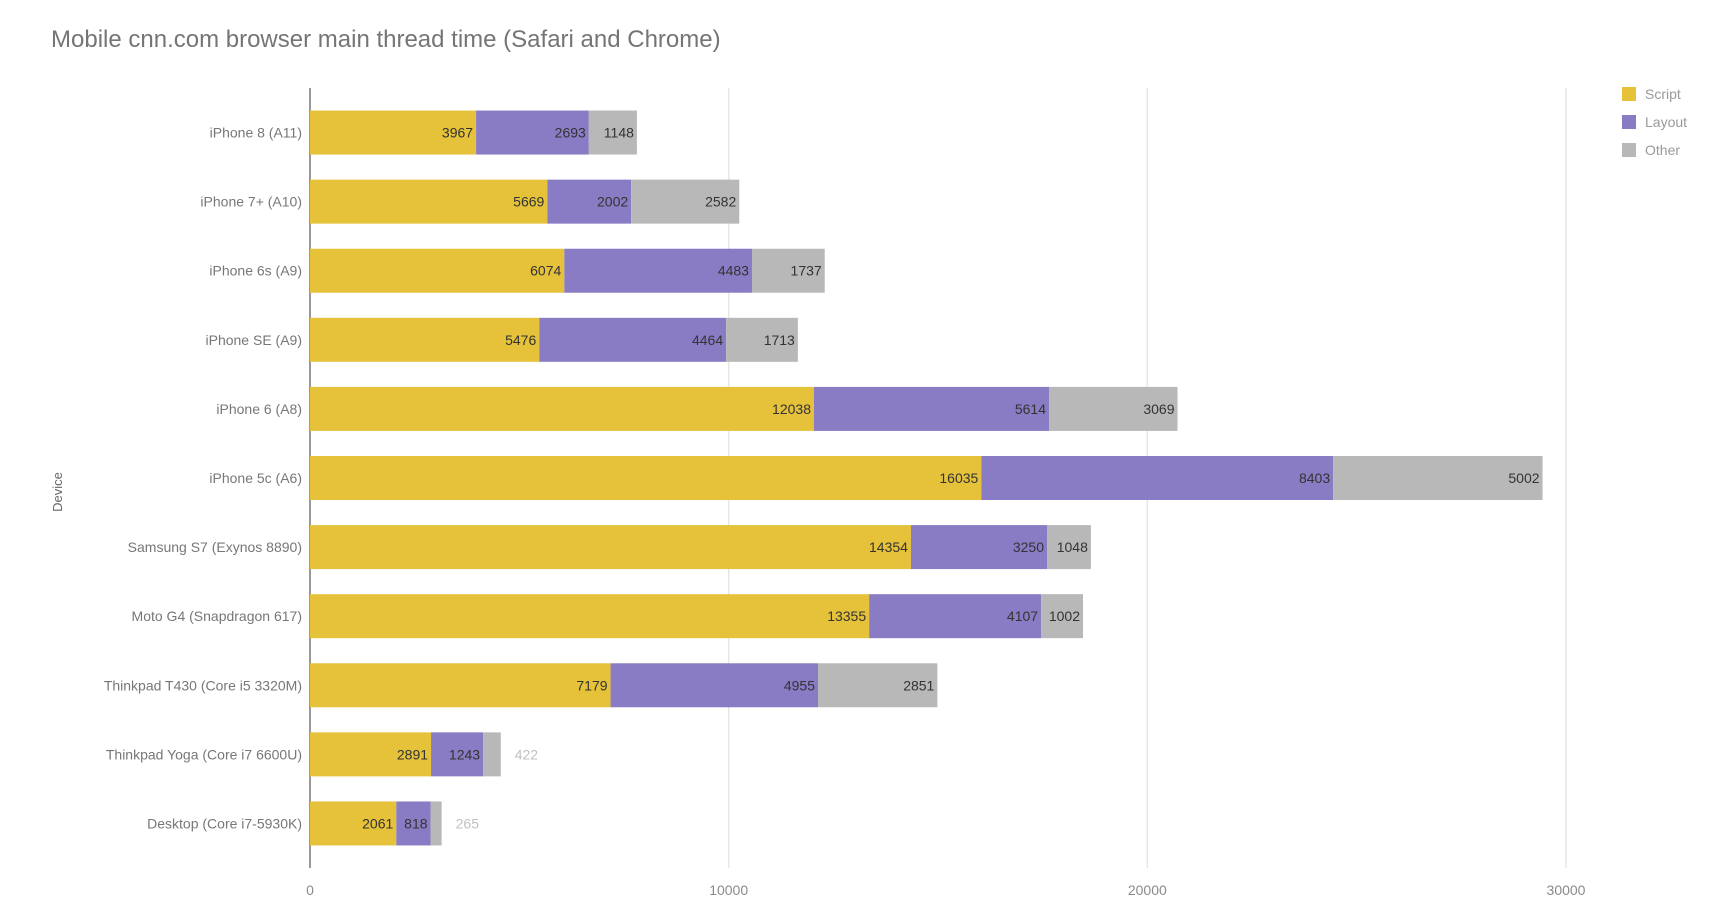 The height and width of the screenshot is (915, 1725). I want to click on data-label: 13355, so click(846, 616).